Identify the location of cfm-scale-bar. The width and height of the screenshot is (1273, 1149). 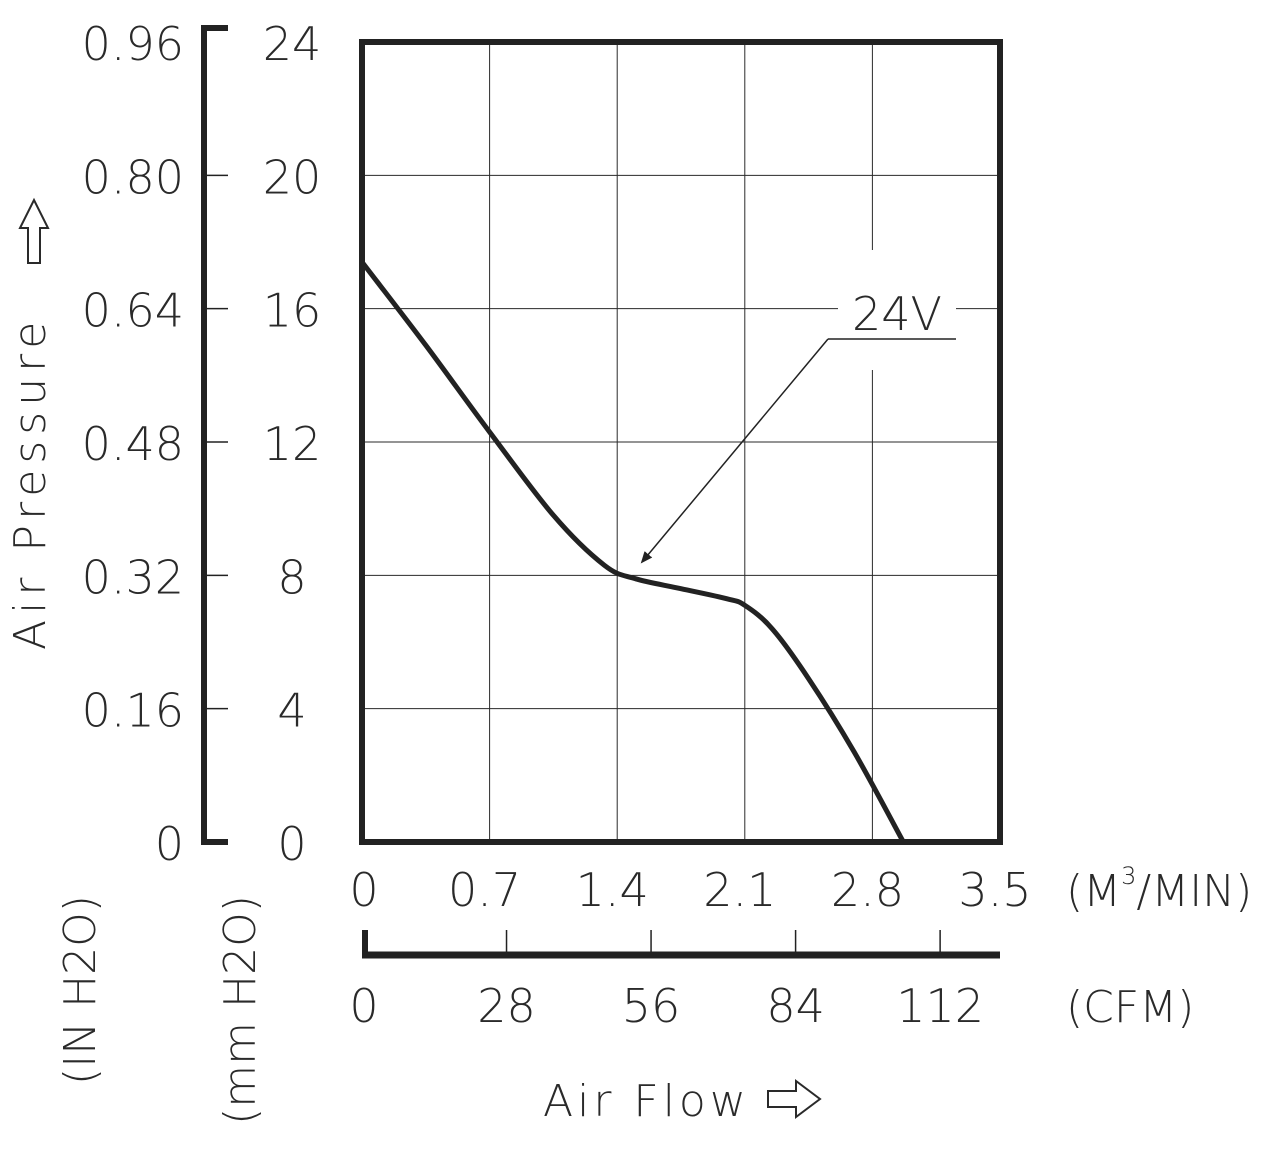
(681, 944).